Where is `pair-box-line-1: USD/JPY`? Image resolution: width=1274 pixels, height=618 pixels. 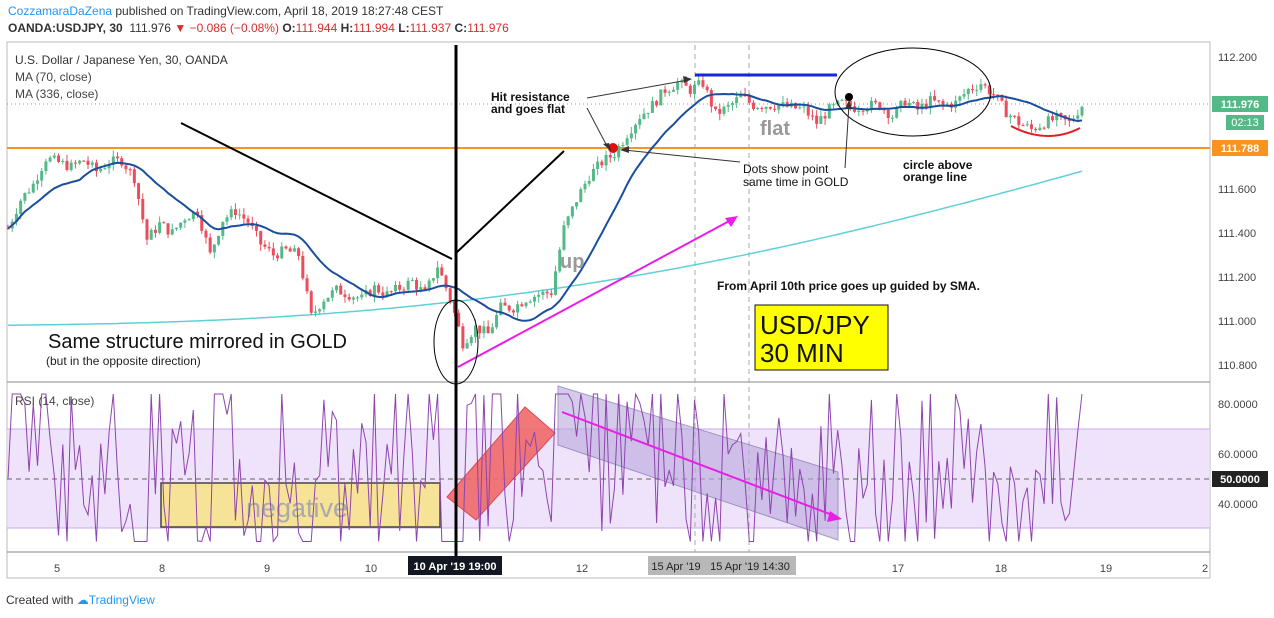 pair-box-line-1: USD/JPY is located at coordinates (815, 325).